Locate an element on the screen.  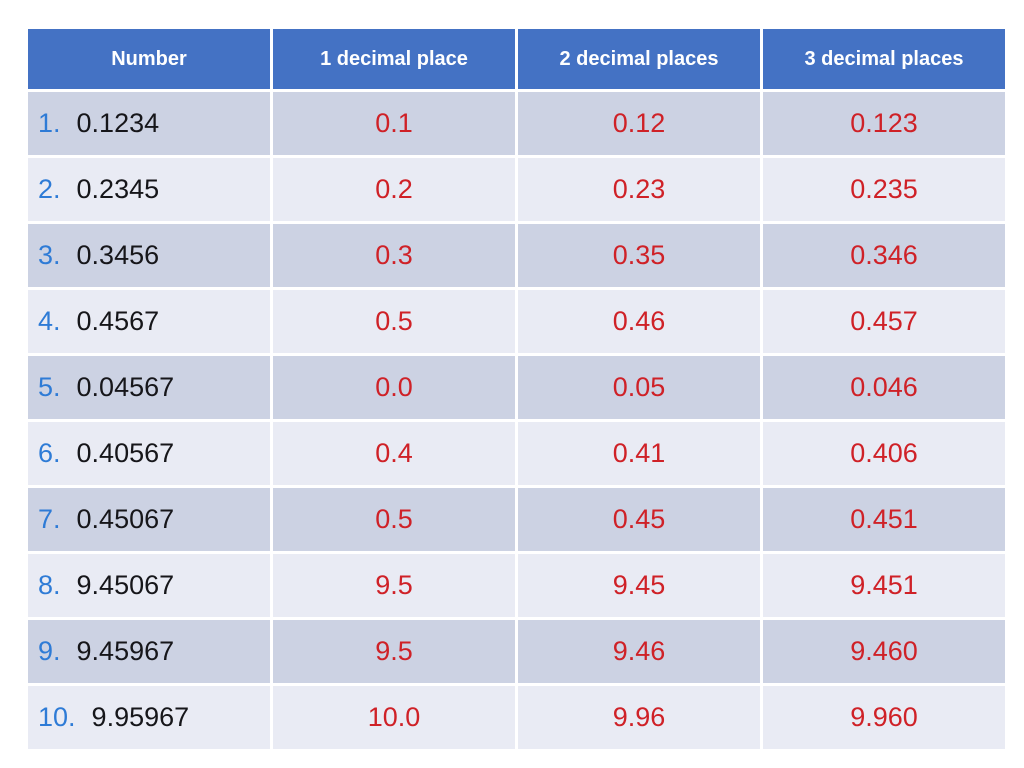
row-number-value: 0.45067 is located at coordinates (125, 519).